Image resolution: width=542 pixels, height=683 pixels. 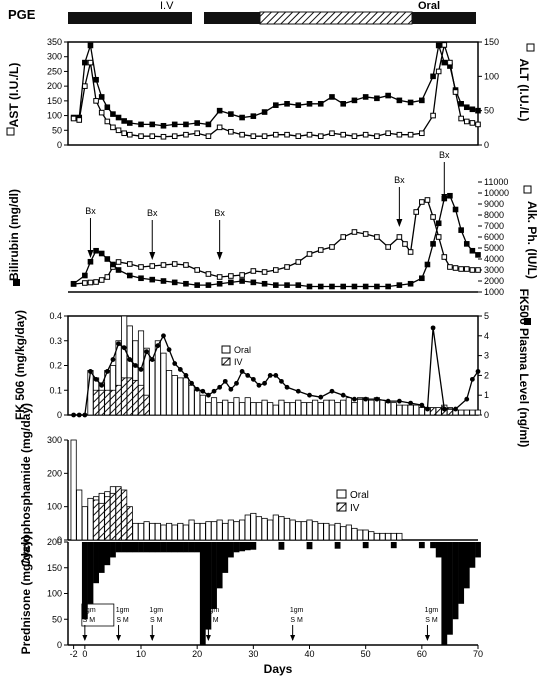 What do you see at coordinates (532, 240) in the screenshot?
I see `alk-ph-axis-label: Alk. Ph. (IU/L)` at bounding box center [532, 240].